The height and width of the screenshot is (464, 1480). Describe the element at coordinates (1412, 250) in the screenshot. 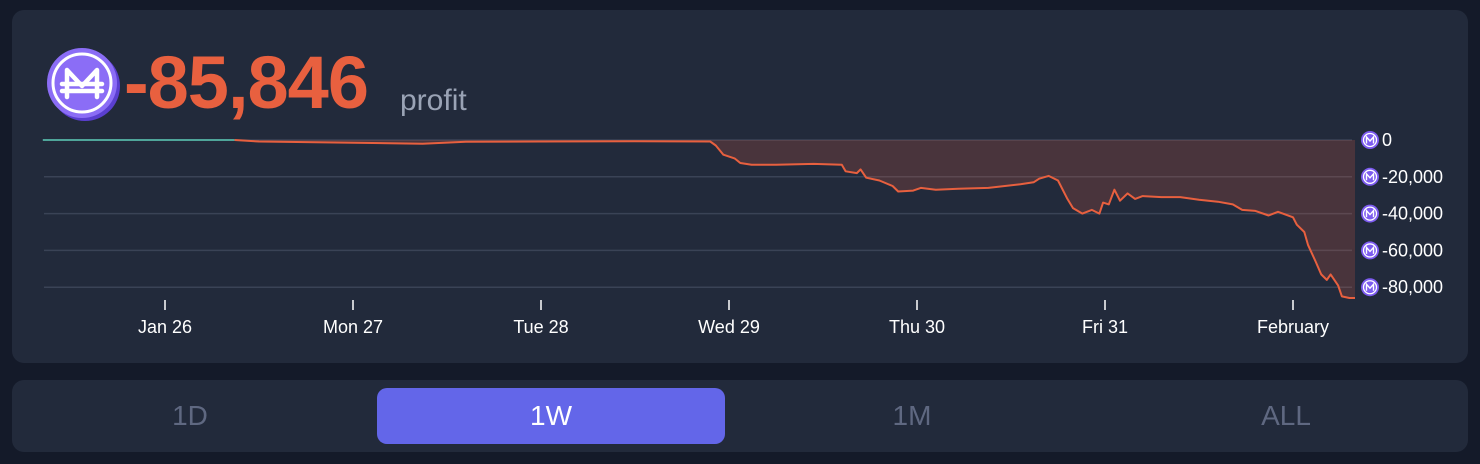

I see `y-tick-label: -60,000` at that location.